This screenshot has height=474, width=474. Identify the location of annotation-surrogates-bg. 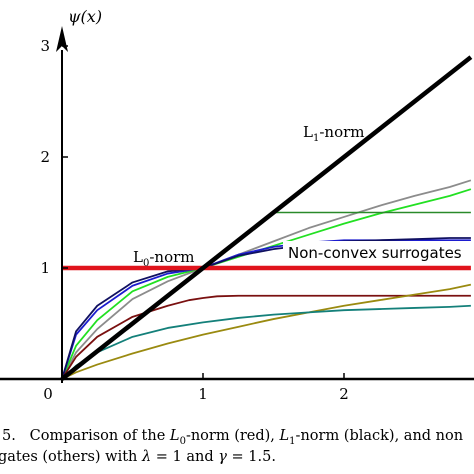
(378, 251).